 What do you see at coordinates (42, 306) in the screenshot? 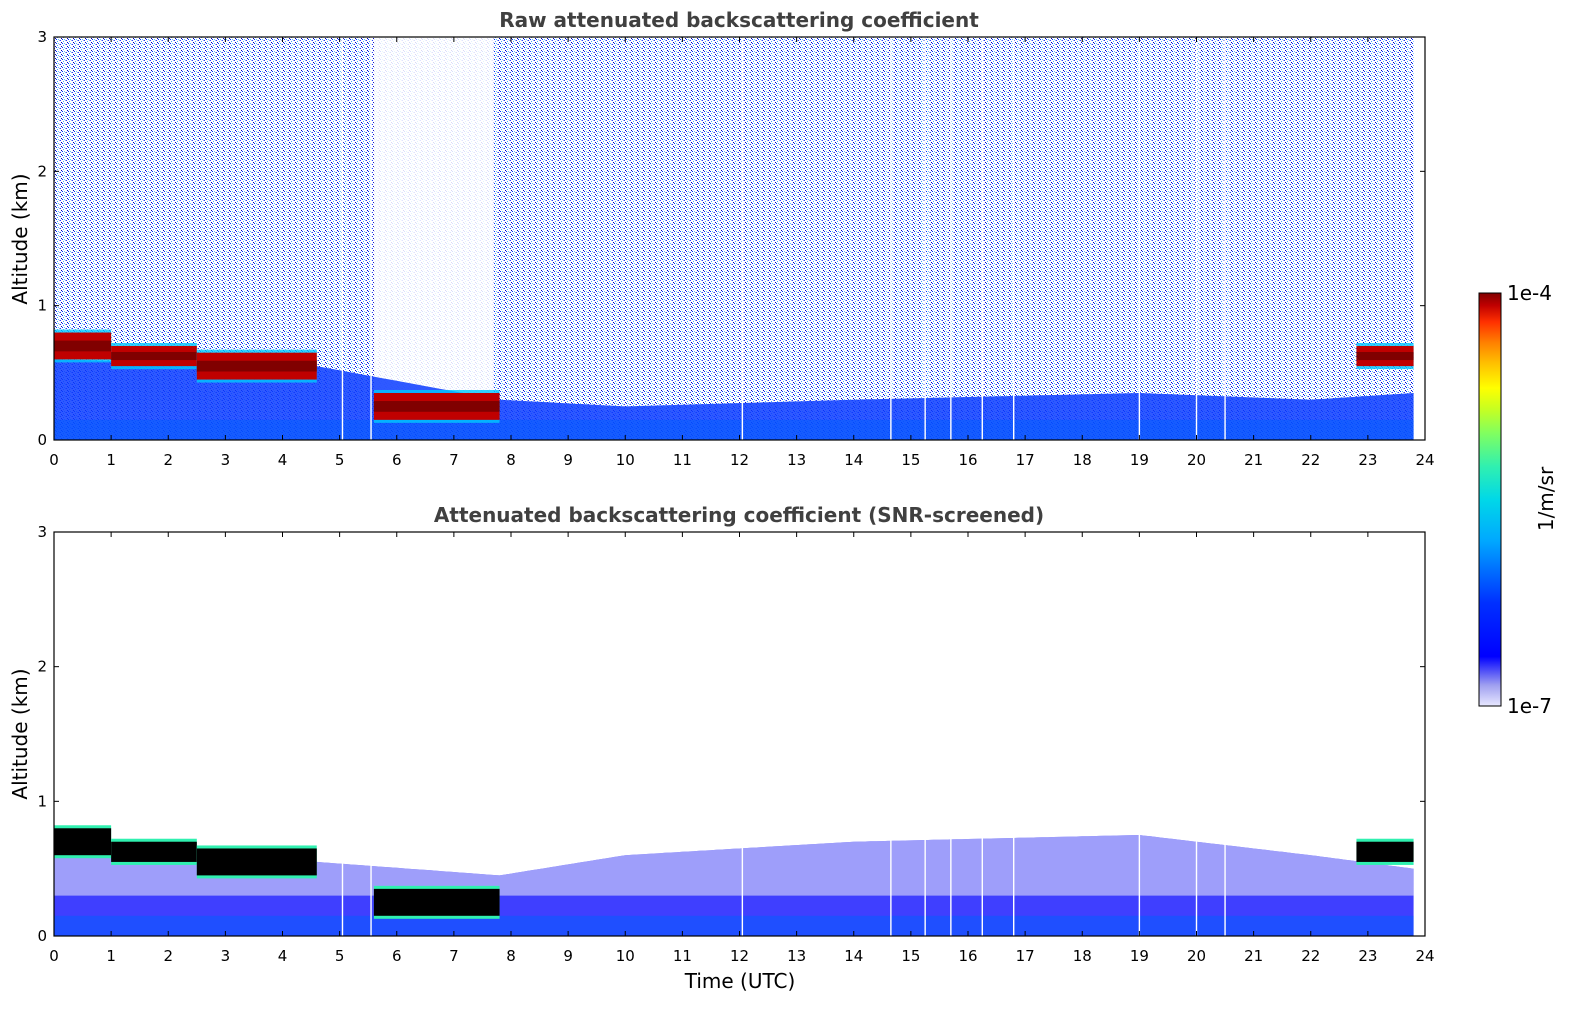
I see `y-tick-label: 1` at bounding box center [42, 306].